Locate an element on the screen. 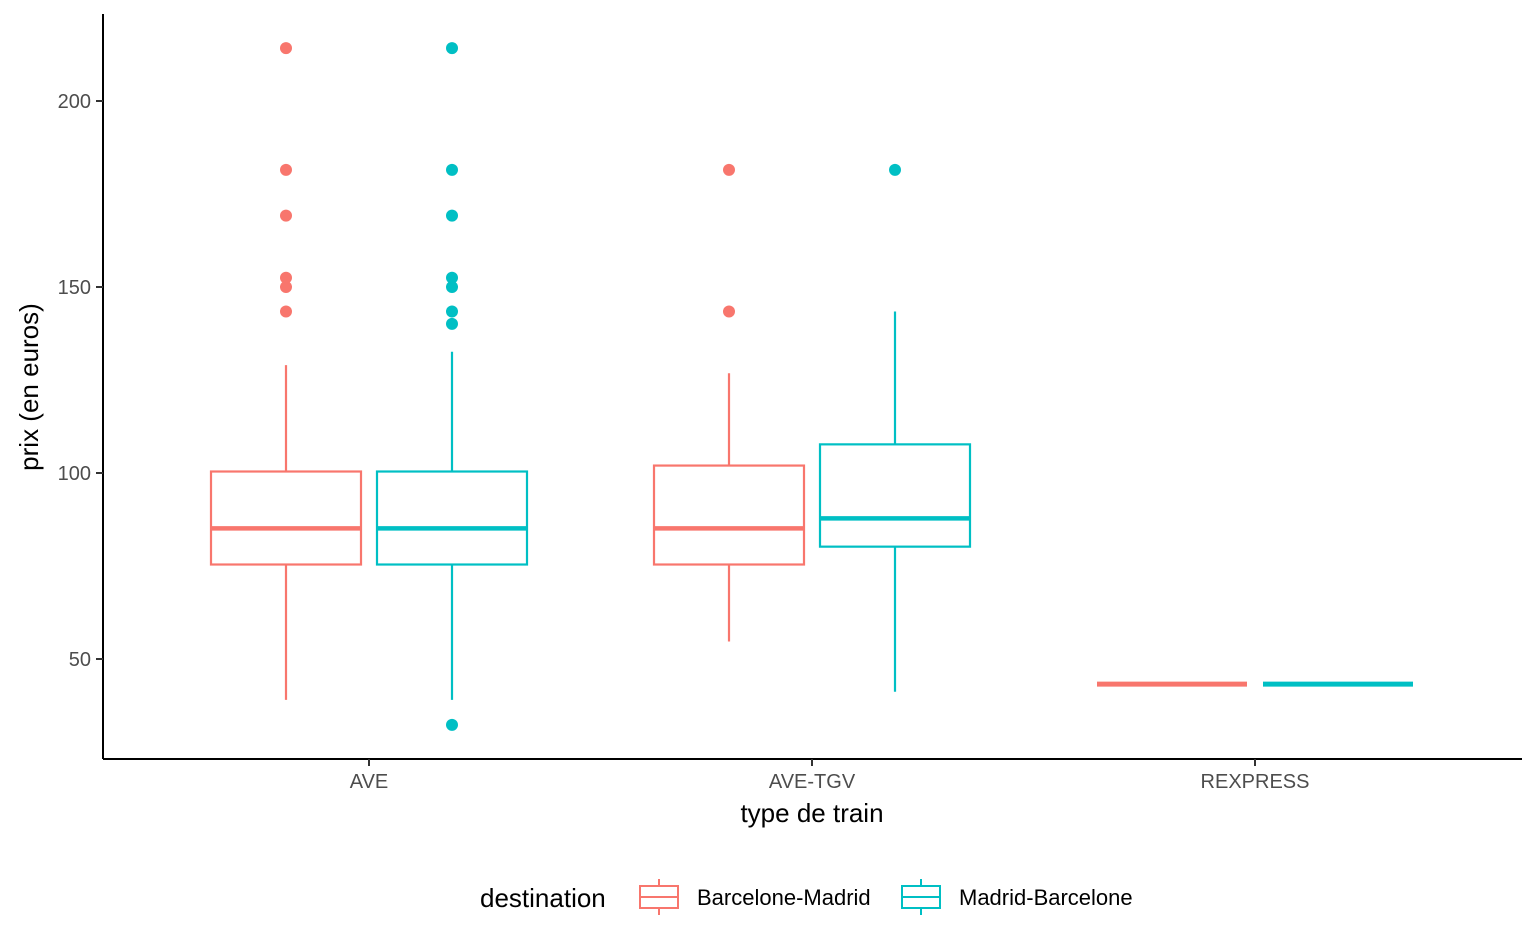  legend-item: Madrid-Barcelone is located at coordinates (1017, 897).